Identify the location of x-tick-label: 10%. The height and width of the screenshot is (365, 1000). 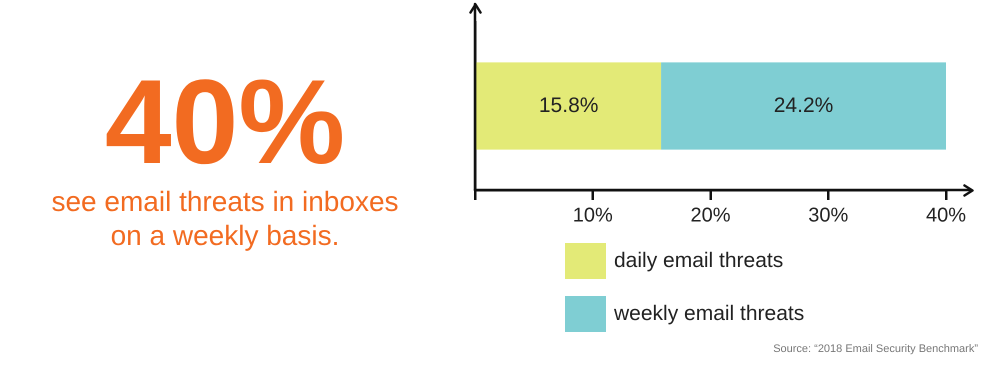
(592, 215).